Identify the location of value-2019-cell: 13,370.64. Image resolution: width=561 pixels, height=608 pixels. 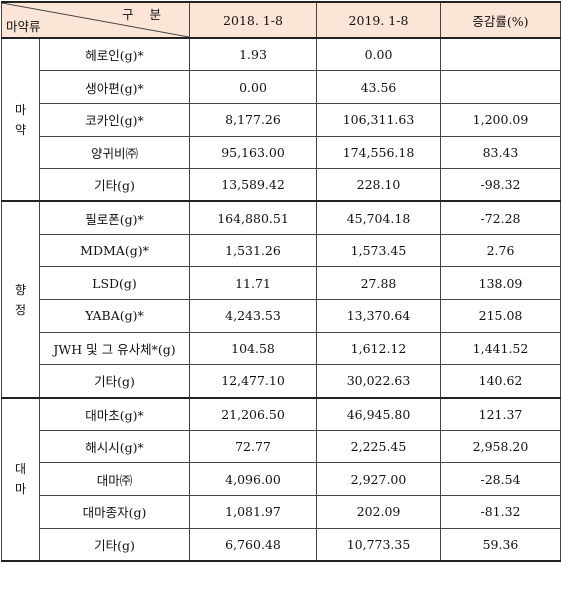
(378, 316).